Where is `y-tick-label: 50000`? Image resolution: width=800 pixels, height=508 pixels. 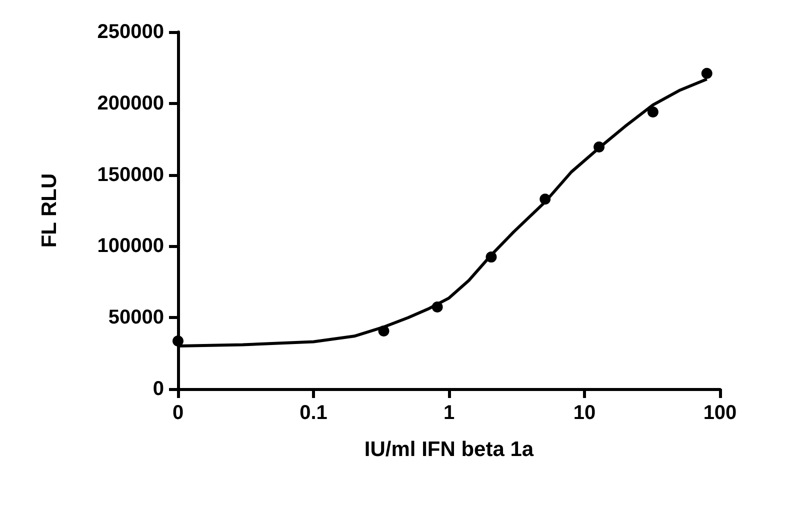 y-tick-label: 50000 is located at coordinates (136, 317).